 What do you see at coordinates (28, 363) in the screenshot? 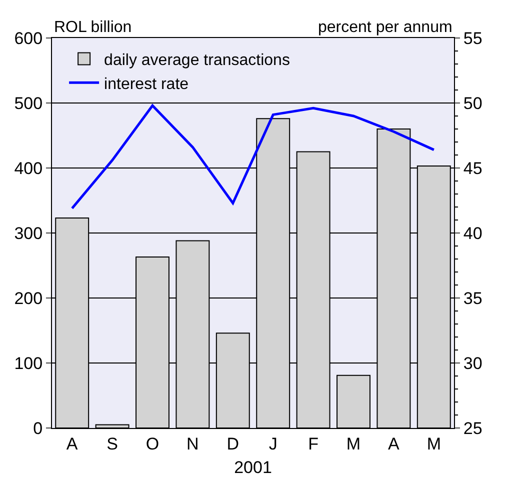
I see `y-tick-label: 100` at bounding box center [28, 363].